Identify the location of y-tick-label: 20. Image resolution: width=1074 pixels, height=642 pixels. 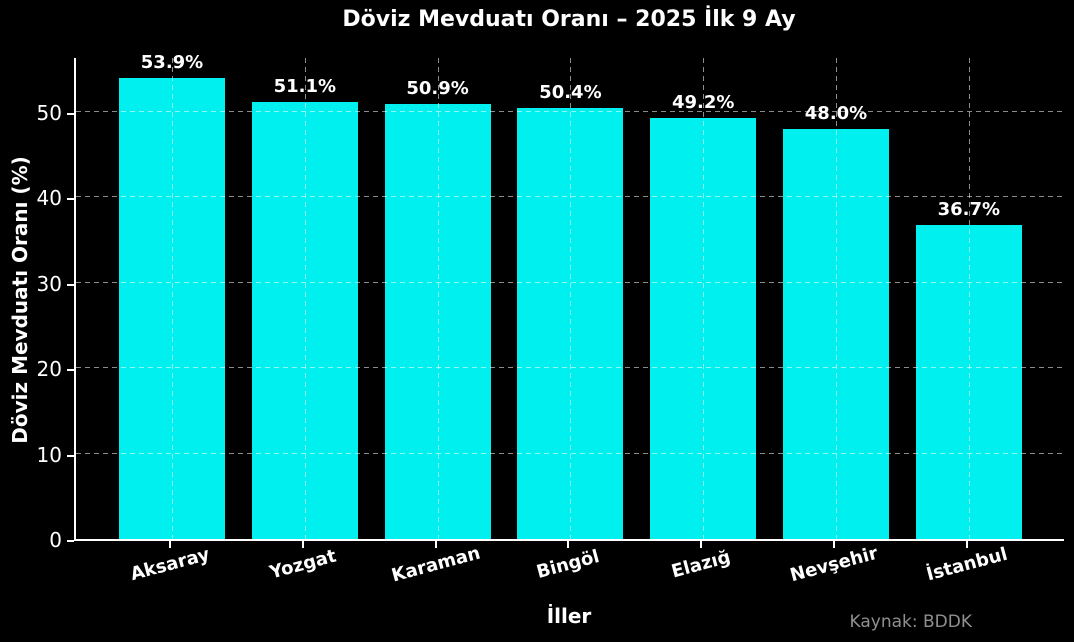
(49, 369).